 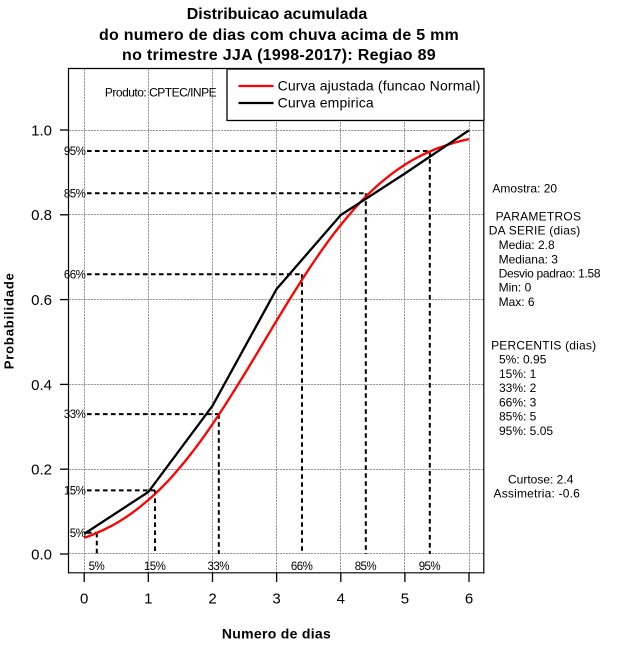 I want to click on svg-text: 2, so click(x=212, y=598).